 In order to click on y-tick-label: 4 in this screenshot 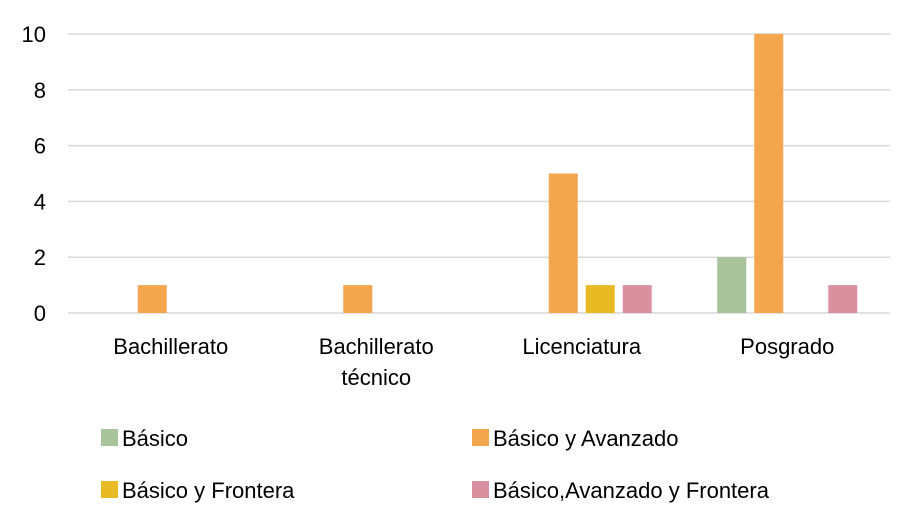, I will do `click(40, 201)`.